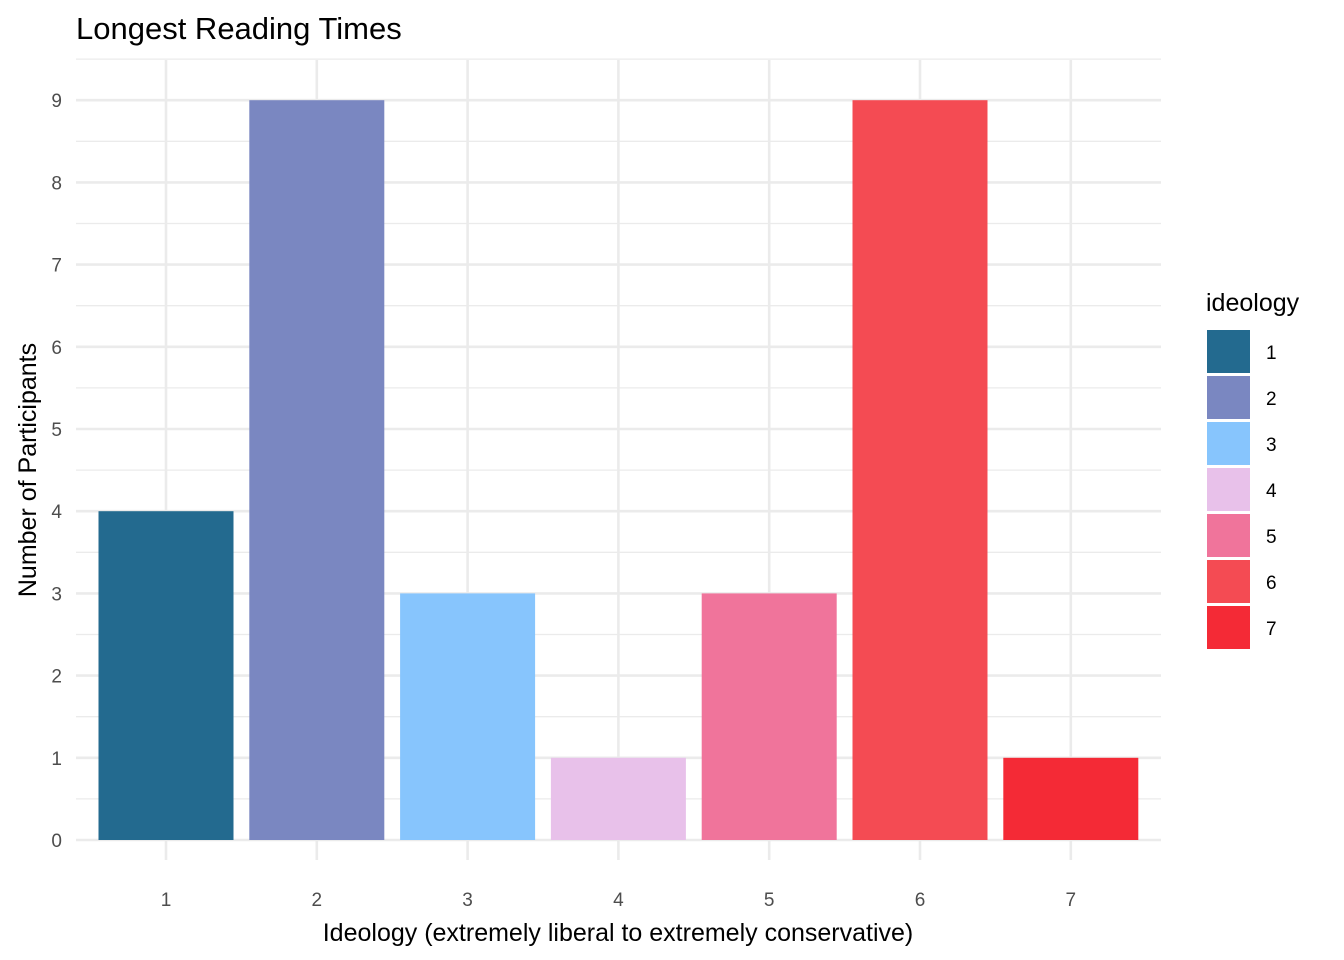  I want to click on y-tick-label: 4, so click(56, 512).